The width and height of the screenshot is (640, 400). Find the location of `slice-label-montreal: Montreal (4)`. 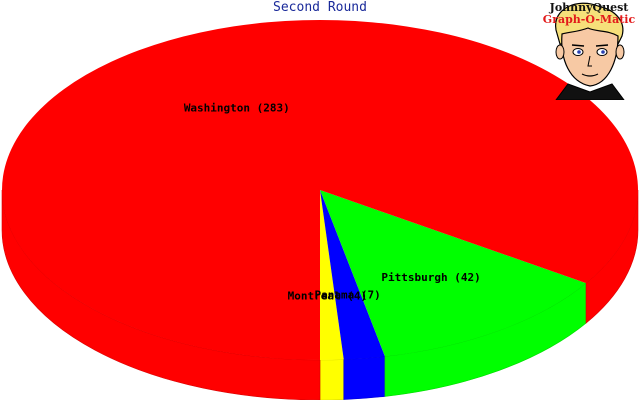

slice-label-montreal: Montreal (4) is located at coordinates (327, 295).